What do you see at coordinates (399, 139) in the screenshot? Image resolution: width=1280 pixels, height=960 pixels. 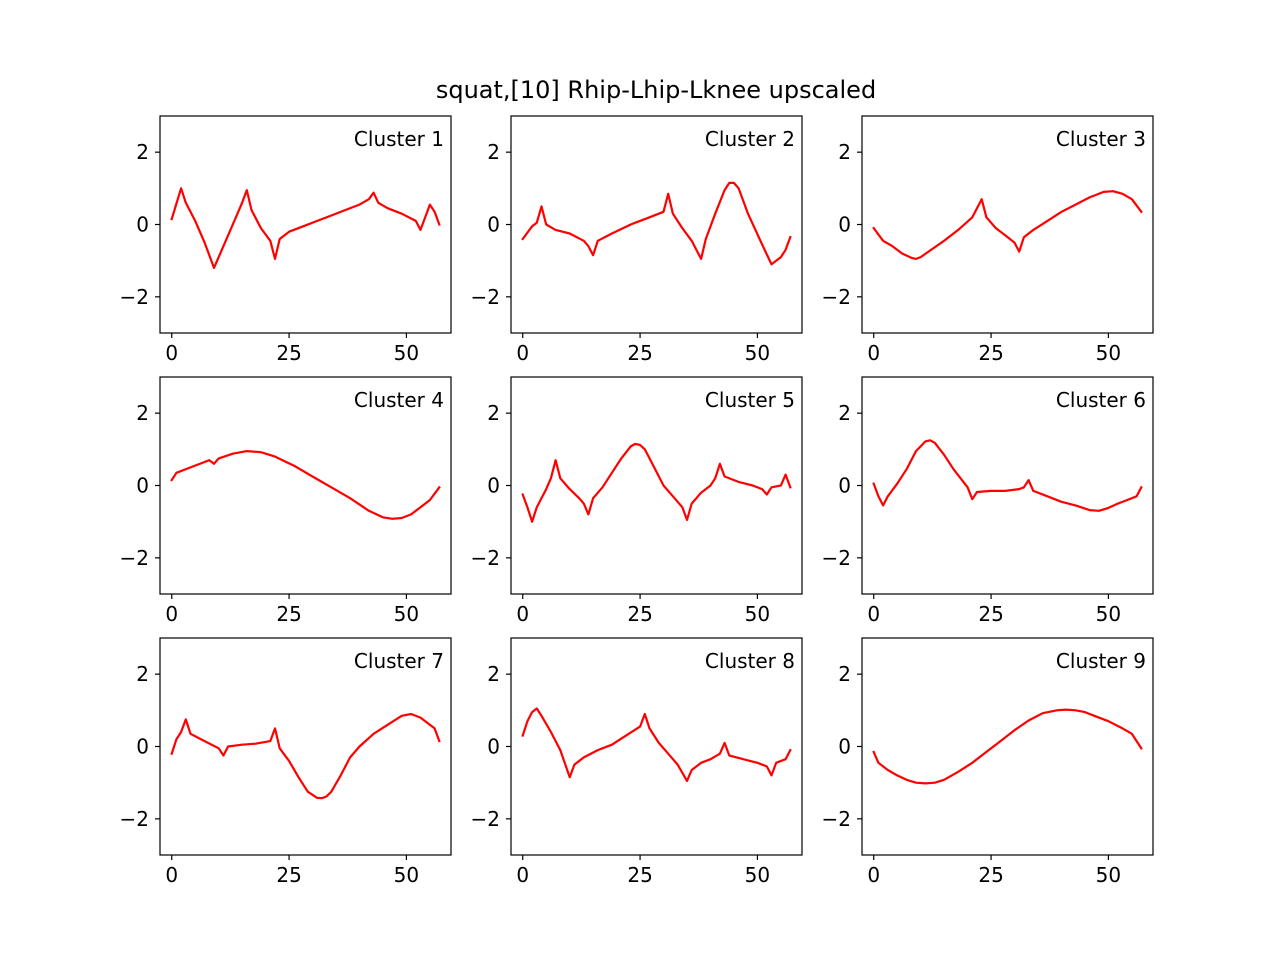 I see `cluster-label: Cluster 1` at bounding box center [399, 139].